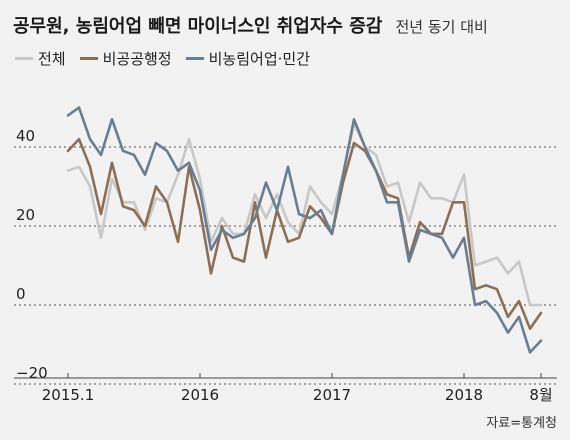  Describe the element at coordinates (24, 58) in the screenshot. I see `legend-swatch-total` at that location.